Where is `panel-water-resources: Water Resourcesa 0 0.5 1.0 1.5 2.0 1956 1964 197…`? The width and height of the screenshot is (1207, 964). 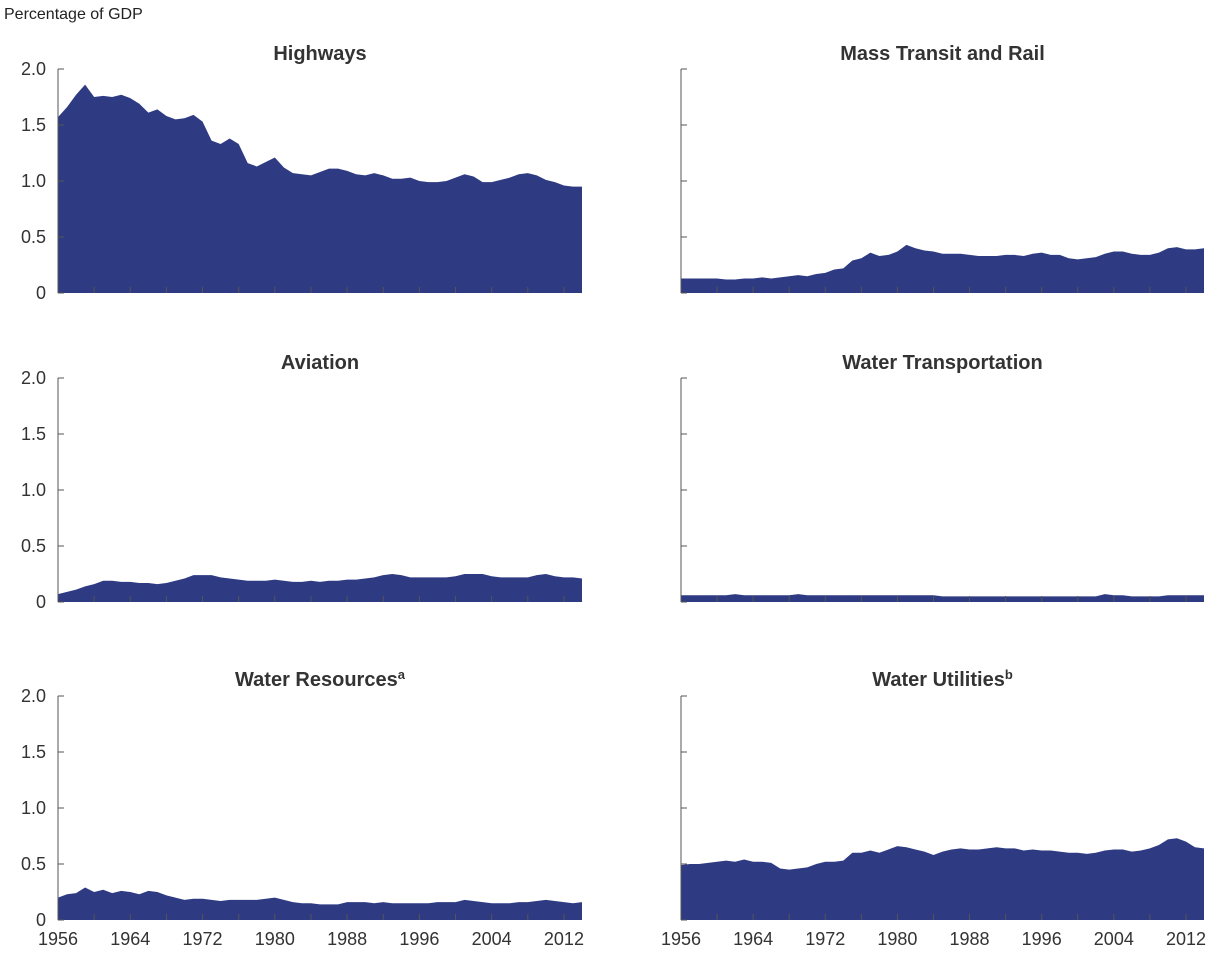
panel-water-resources: Water Resourcesa 0 0.5 1.0 1.5 2.0 1956 1964 197… is located at coordinates (302, 808).